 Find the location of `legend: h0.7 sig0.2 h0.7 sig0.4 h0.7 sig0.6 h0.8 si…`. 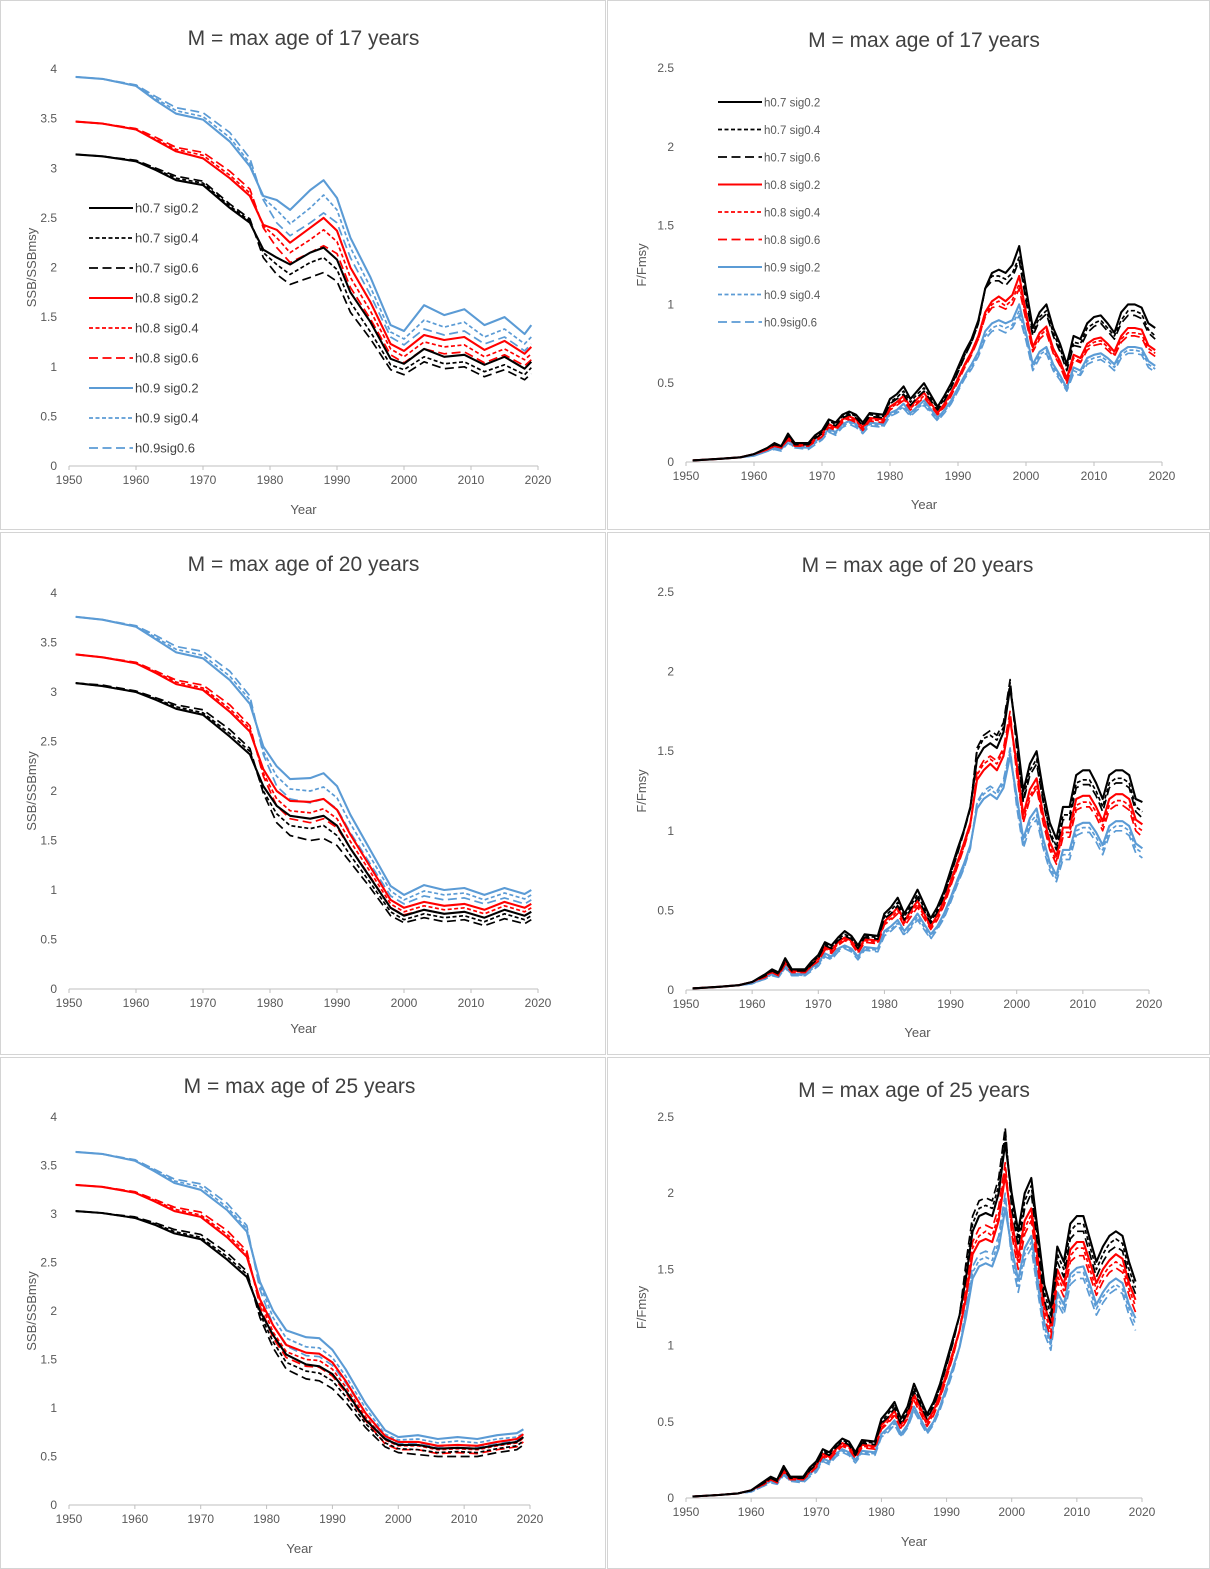

legend: h0.7 sig0.2 h0.7 sig0.4 h0.7 sig0.6 h0.8 si… is located at coordinates (144, 328).